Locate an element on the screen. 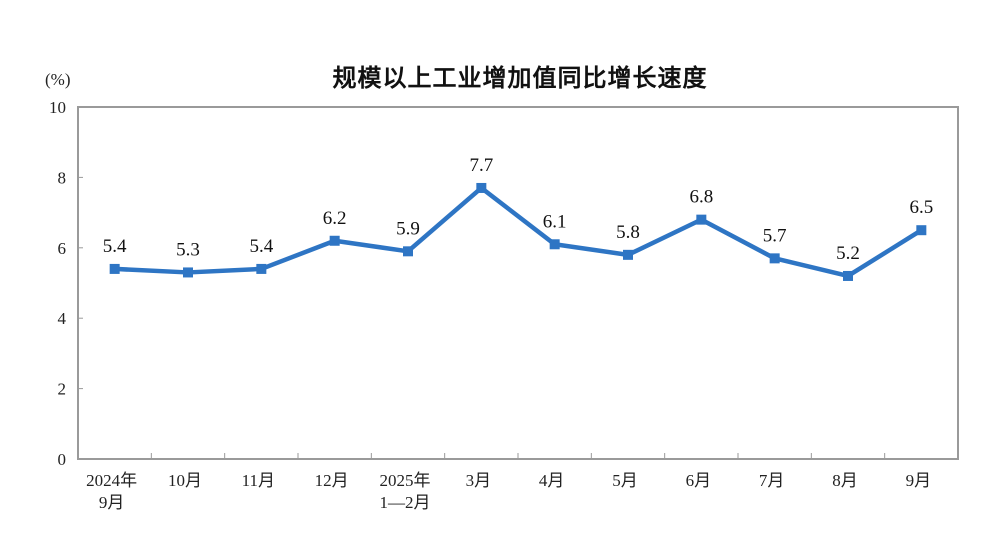 The height and width of the screenshot is (544, 995). y-tick-label: 8 is located at coordinates (62, 177).